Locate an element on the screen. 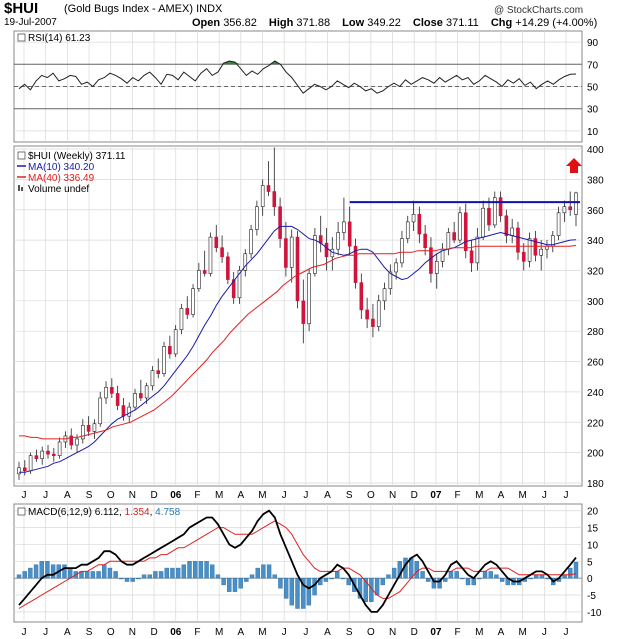 This screenshot has width=620, height=639. ma10-legend-text: MA(10) 340.20 is located at coordinates (61, 167).